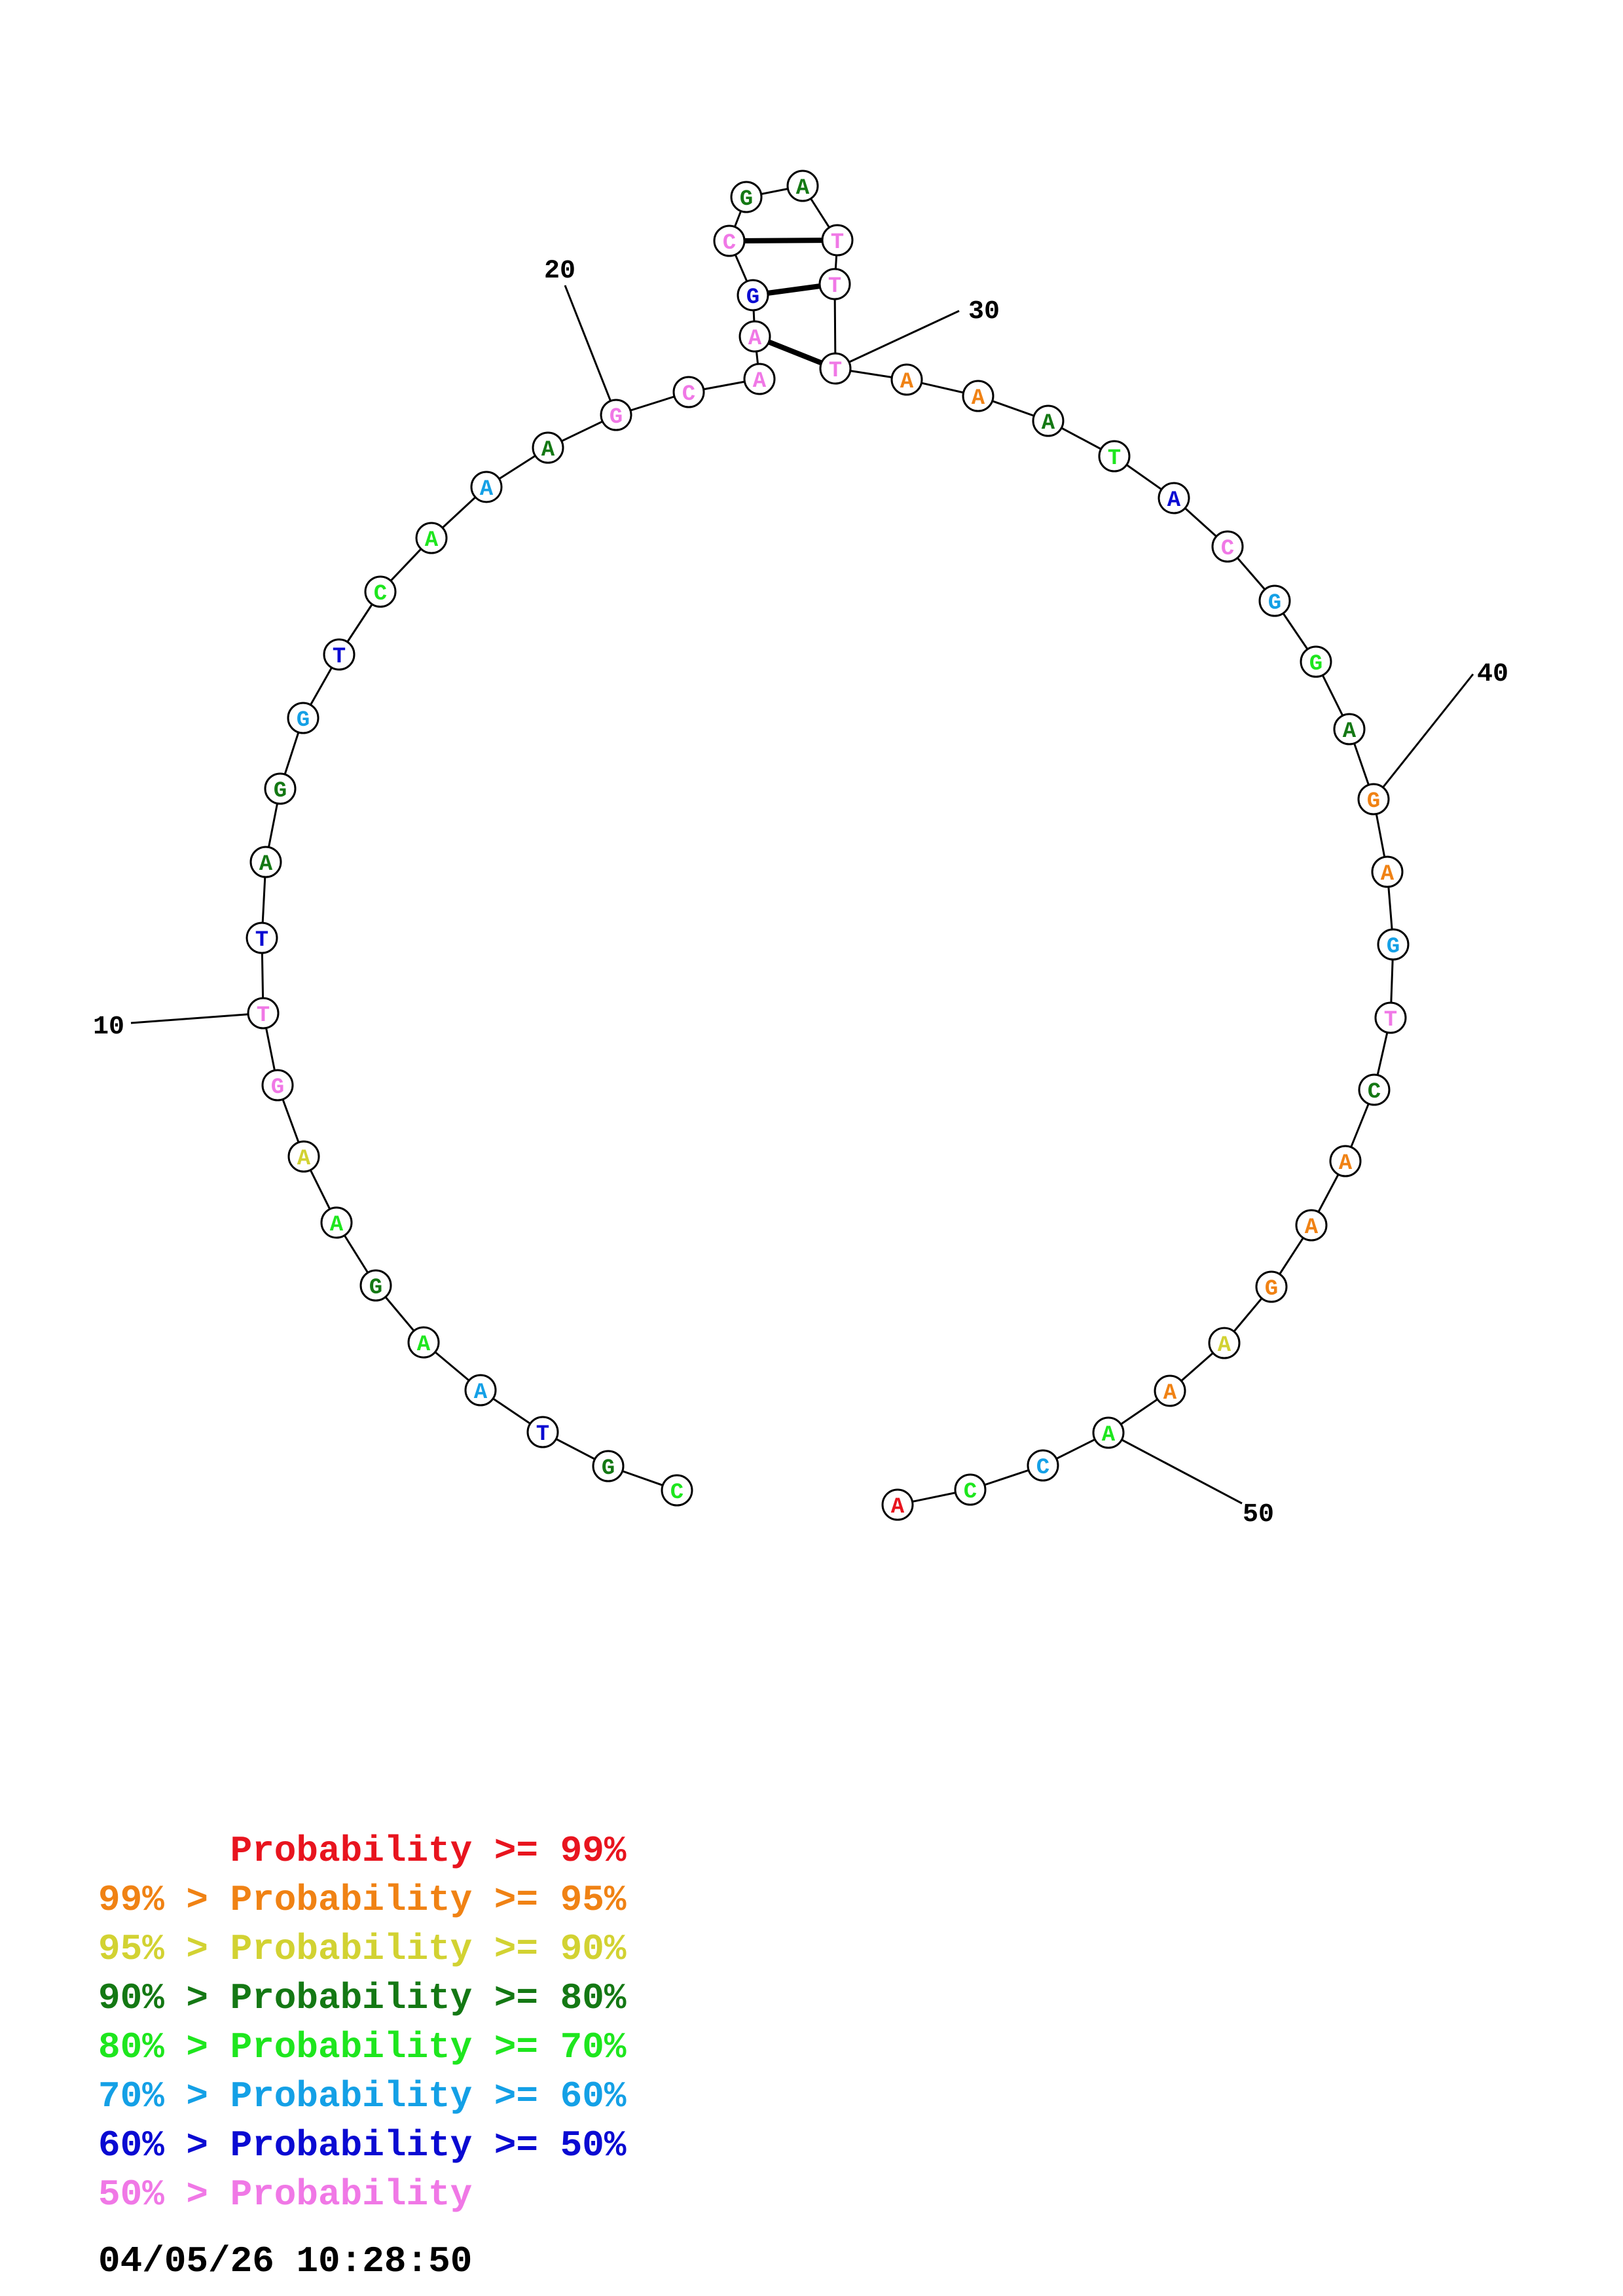 This screenshot has width=1623, height=2296. Describe the element at coordinates (153, 2096) in the screenshot. I see `legend-prefix: 70% >` at that location.